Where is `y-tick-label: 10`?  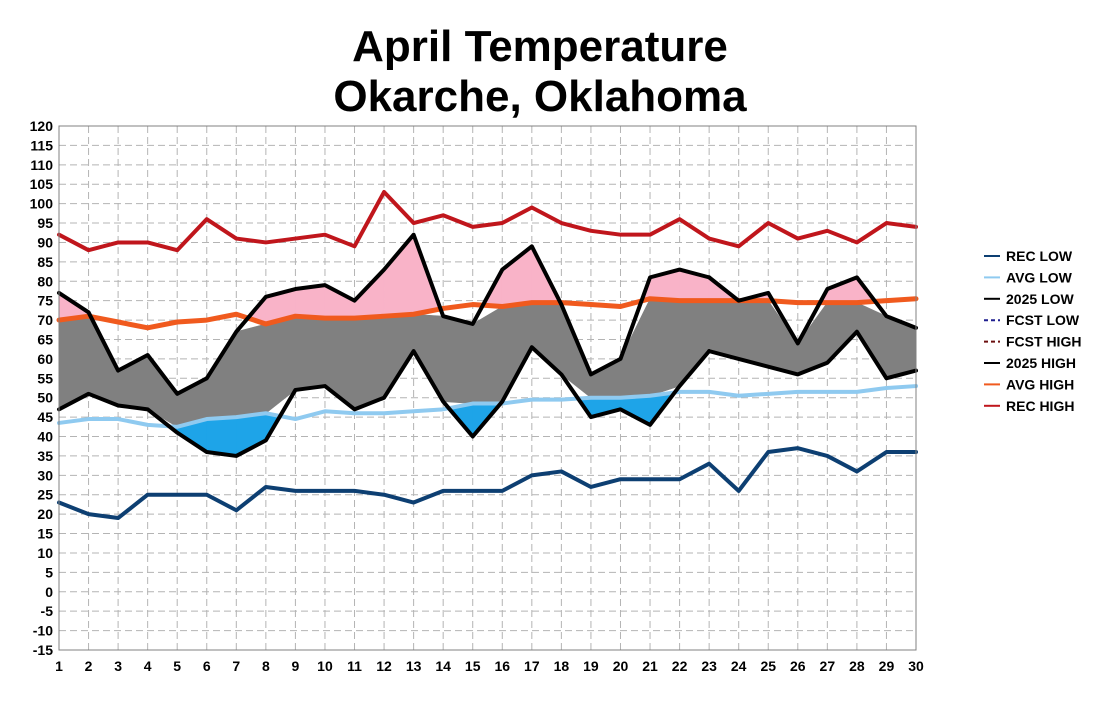
y-tick-label: 10 is located at coordinates (45, 553).